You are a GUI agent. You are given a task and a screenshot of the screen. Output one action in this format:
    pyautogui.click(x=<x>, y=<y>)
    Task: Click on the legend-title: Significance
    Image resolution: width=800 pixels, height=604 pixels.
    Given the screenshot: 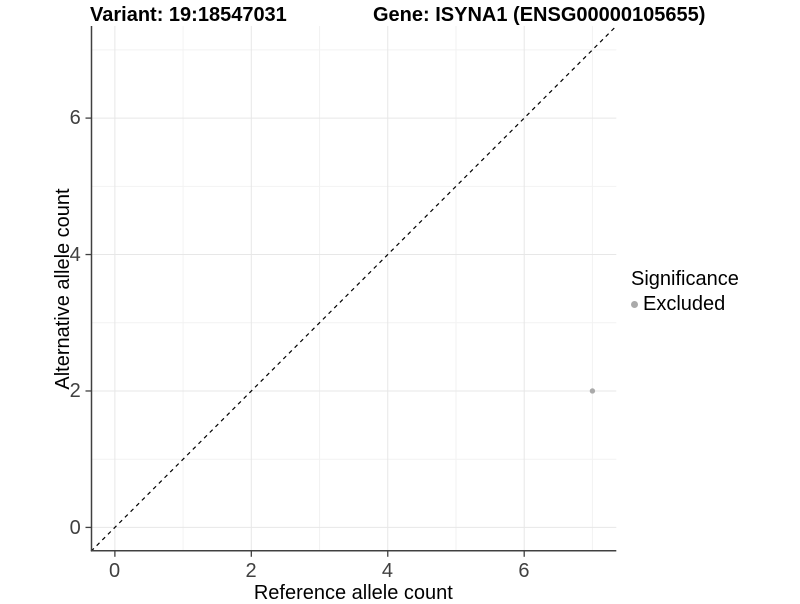 What is the action you would take?
    pyautogui.click(x=685, y=279)
    